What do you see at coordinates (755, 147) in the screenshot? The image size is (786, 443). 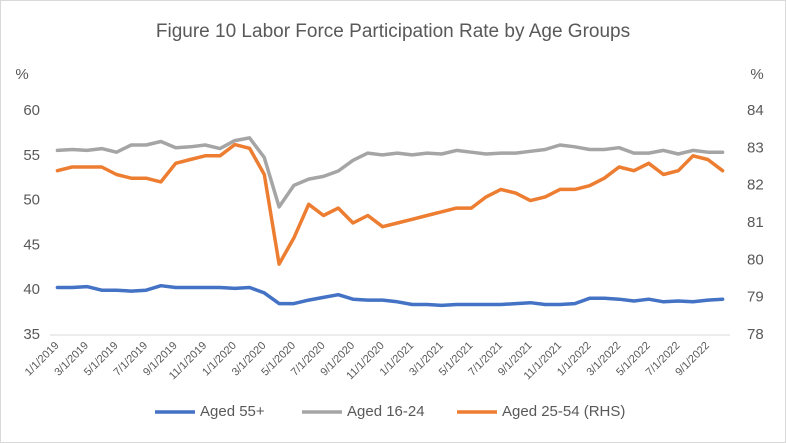 I see `y2-tick-label: 83` at bounding box center [755, 147].